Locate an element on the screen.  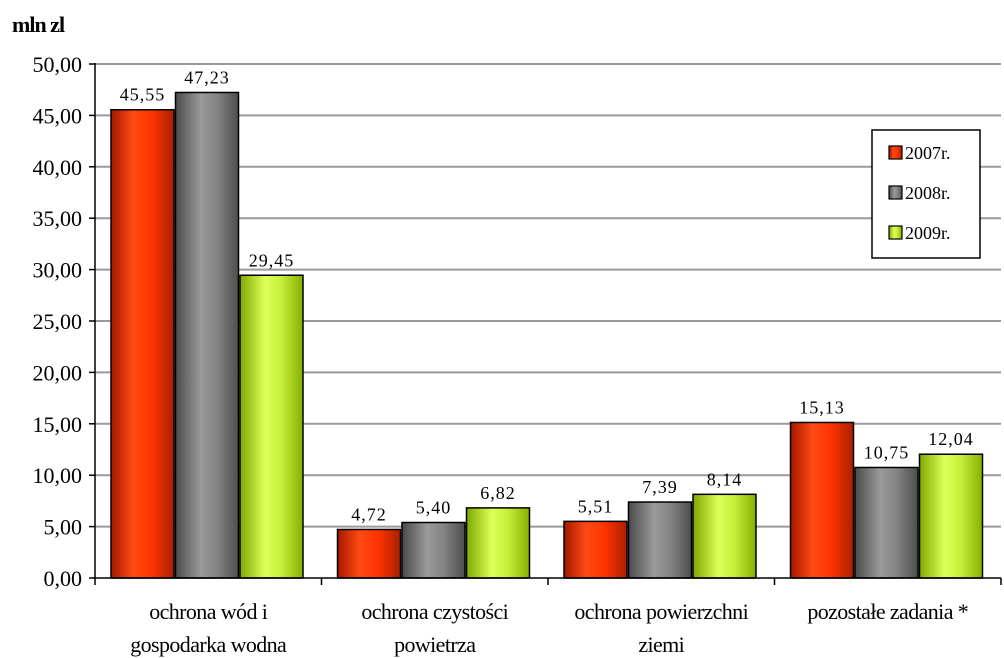
y-tick-label: 20,00 is located at coordinates (58, 372).